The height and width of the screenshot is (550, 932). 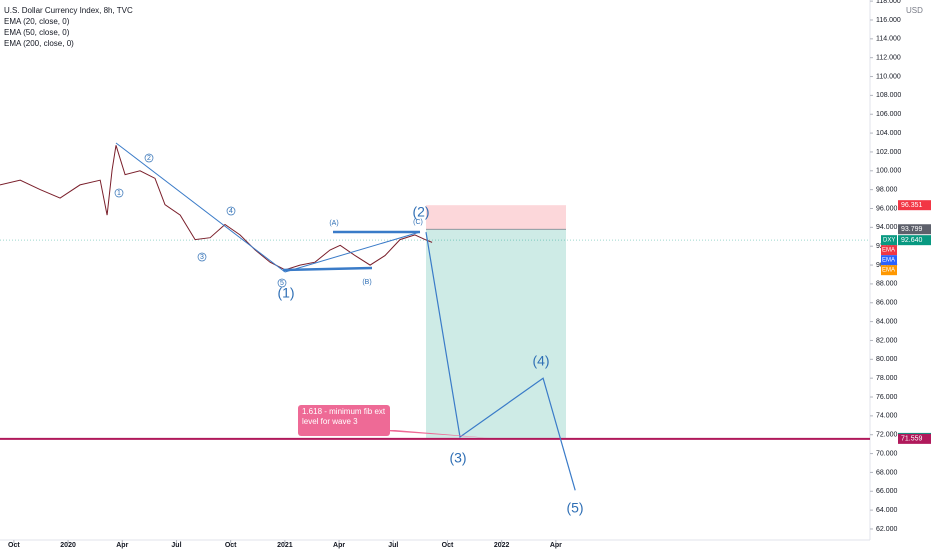 I want to click on price-tag-label: 92.640, so click(x=912, y=240).